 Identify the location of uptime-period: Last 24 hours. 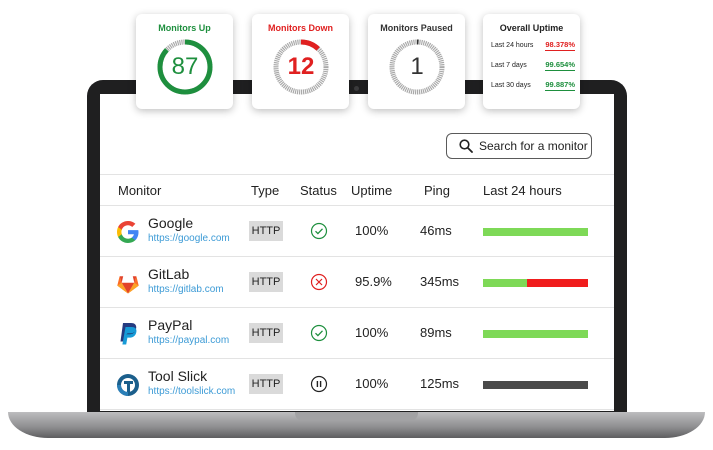
(512, 45).